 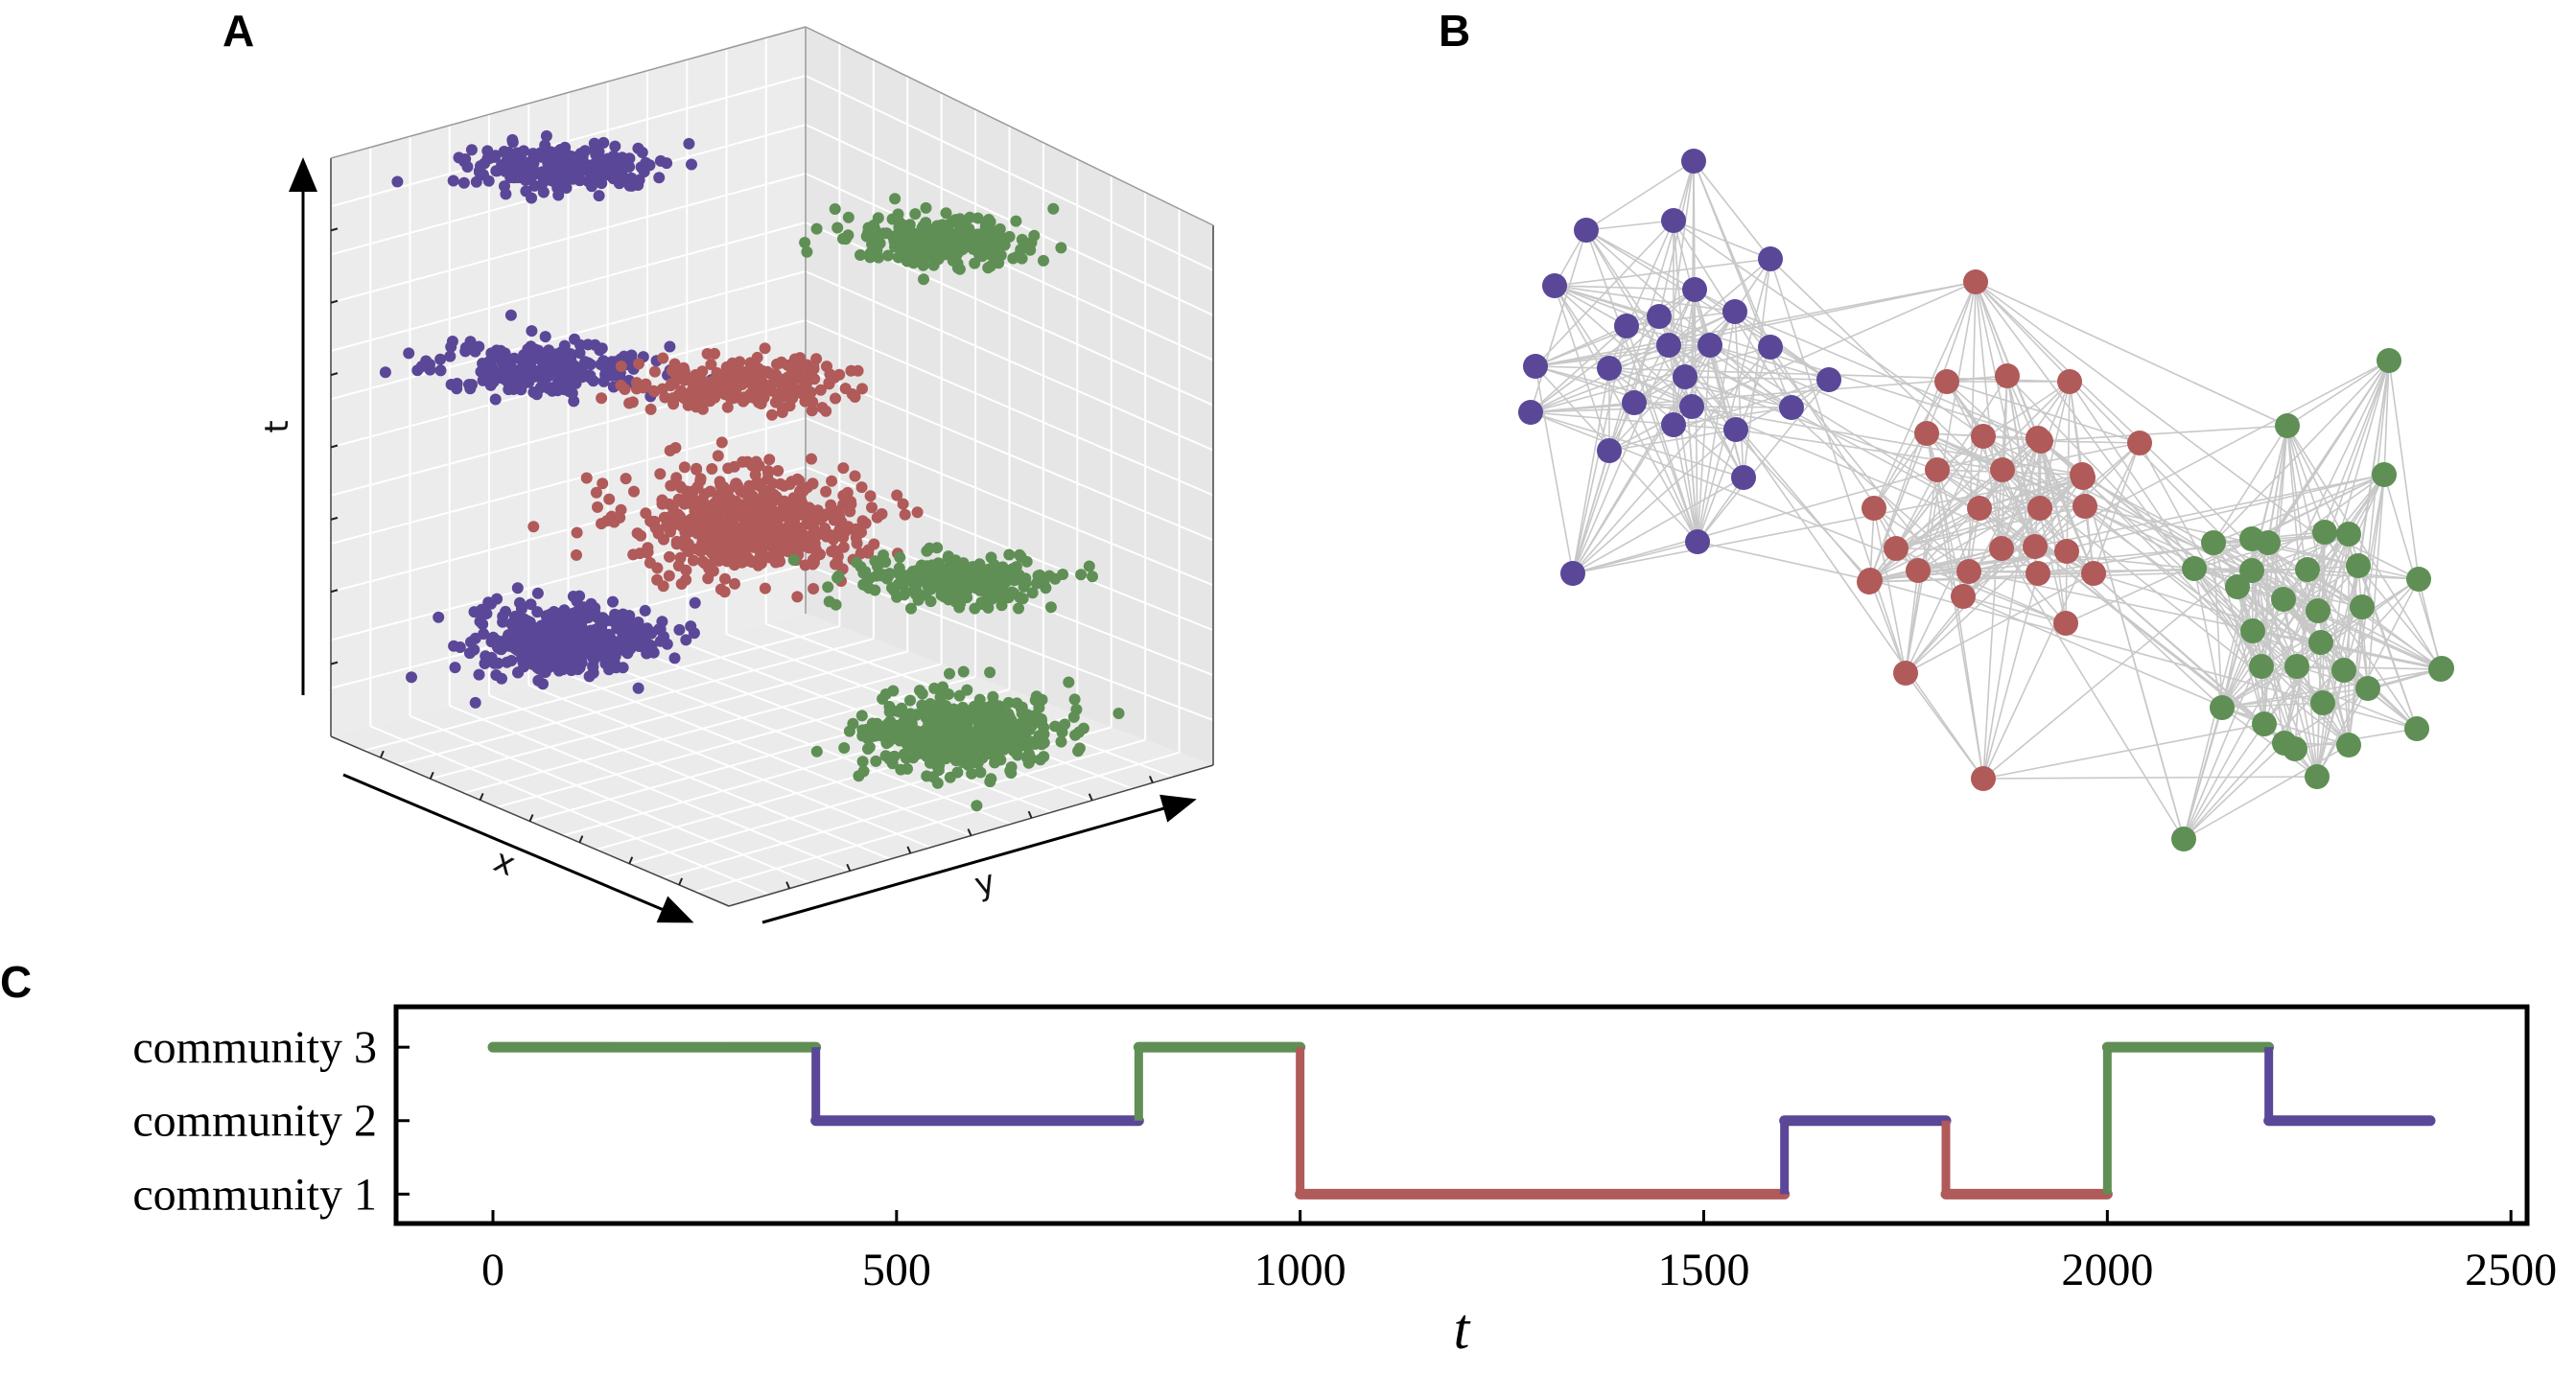 I want to click on x-axis: 0 500 1000 1500 2000 2500, so click(x=1519, y=1253).